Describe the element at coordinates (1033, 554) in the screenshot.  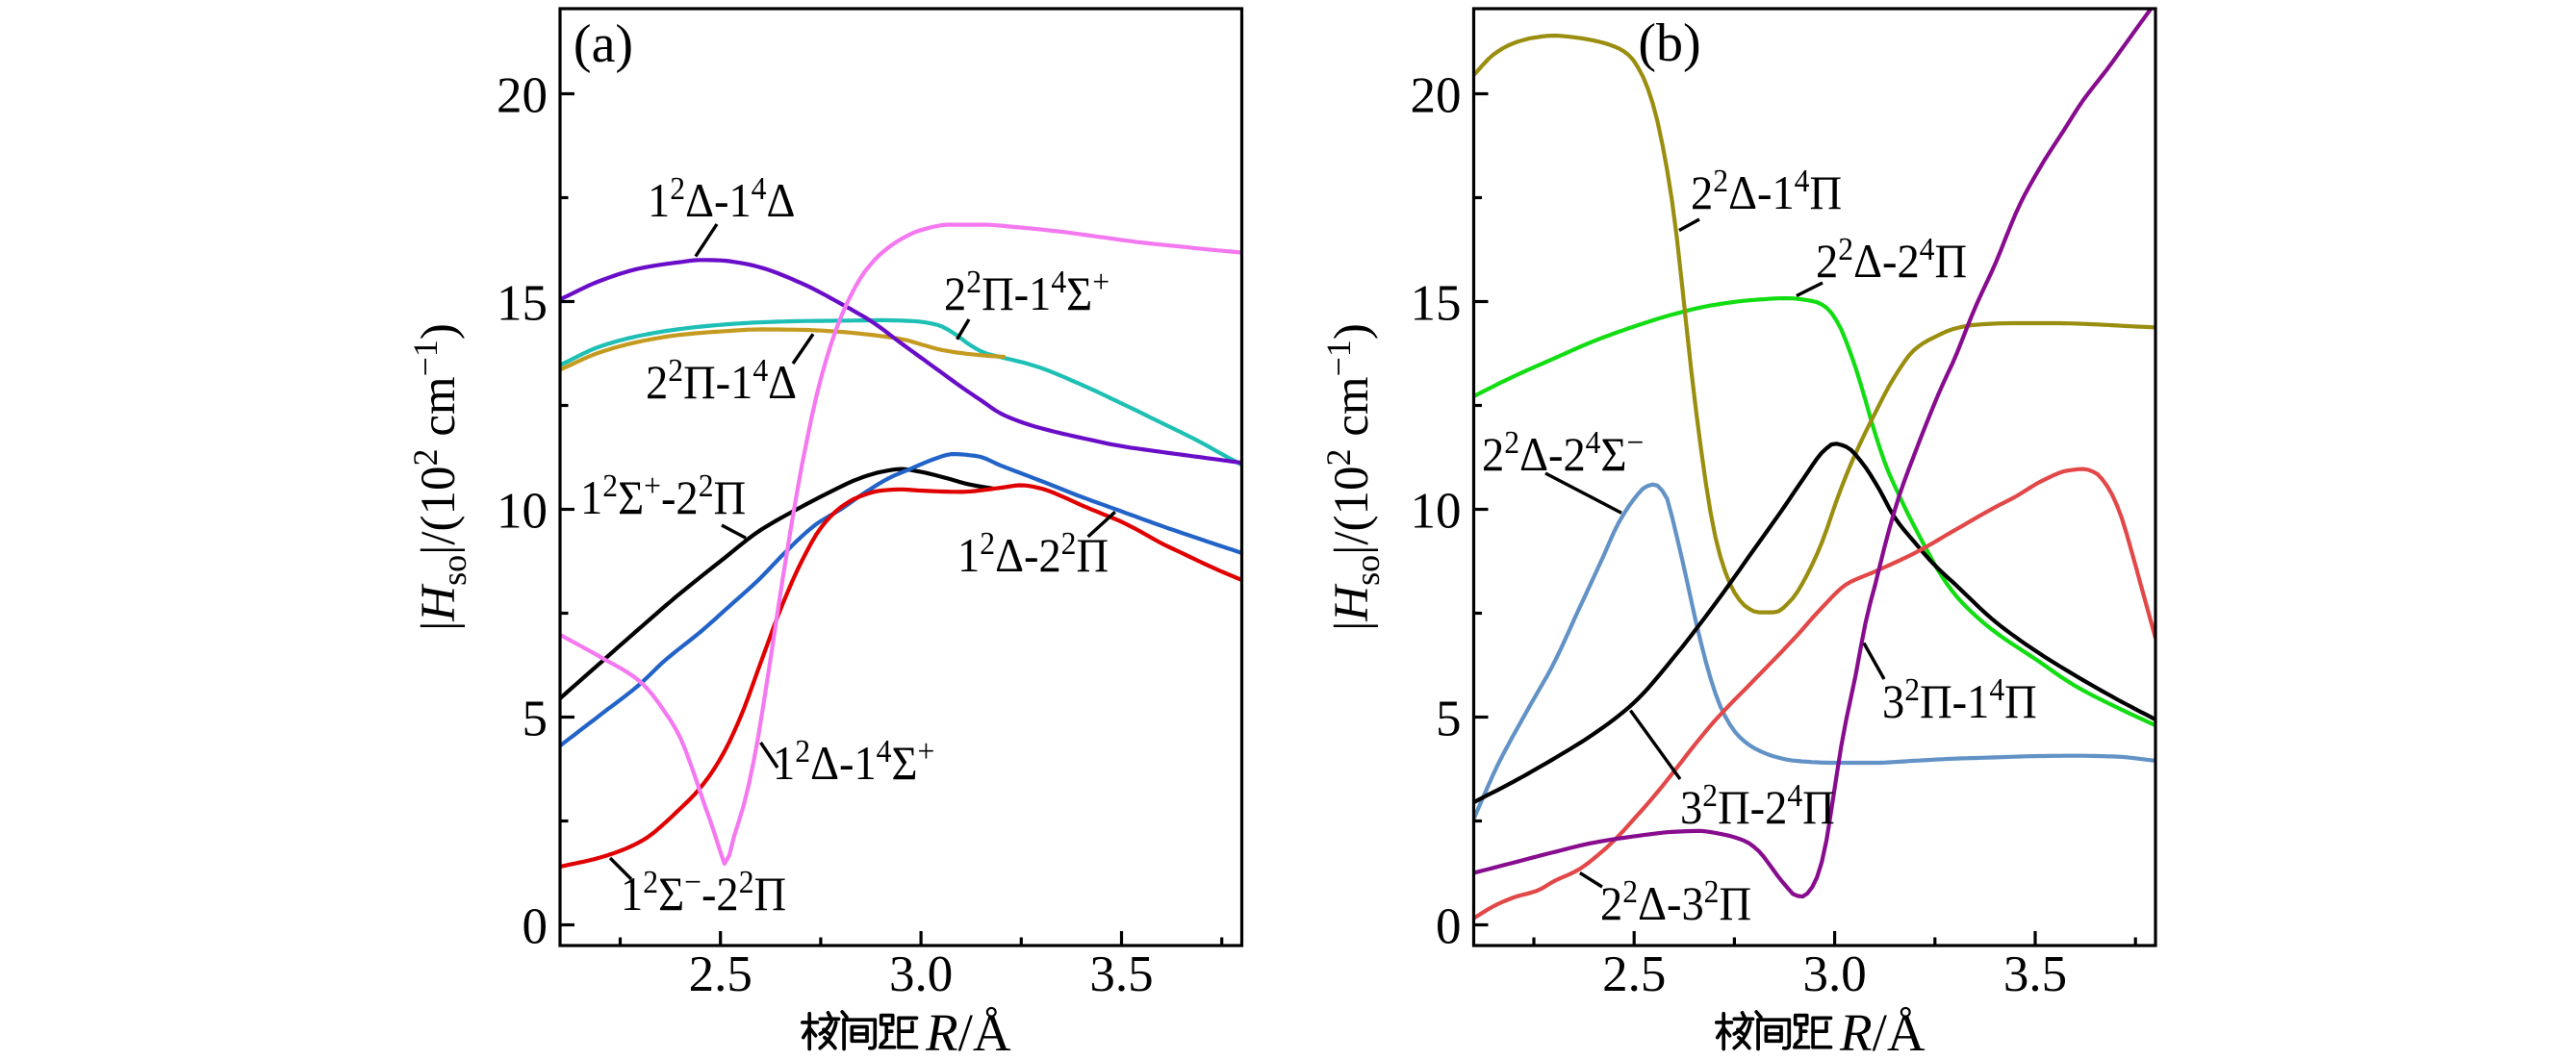
I see `svg-text: 12Δ-22Π` at that location.